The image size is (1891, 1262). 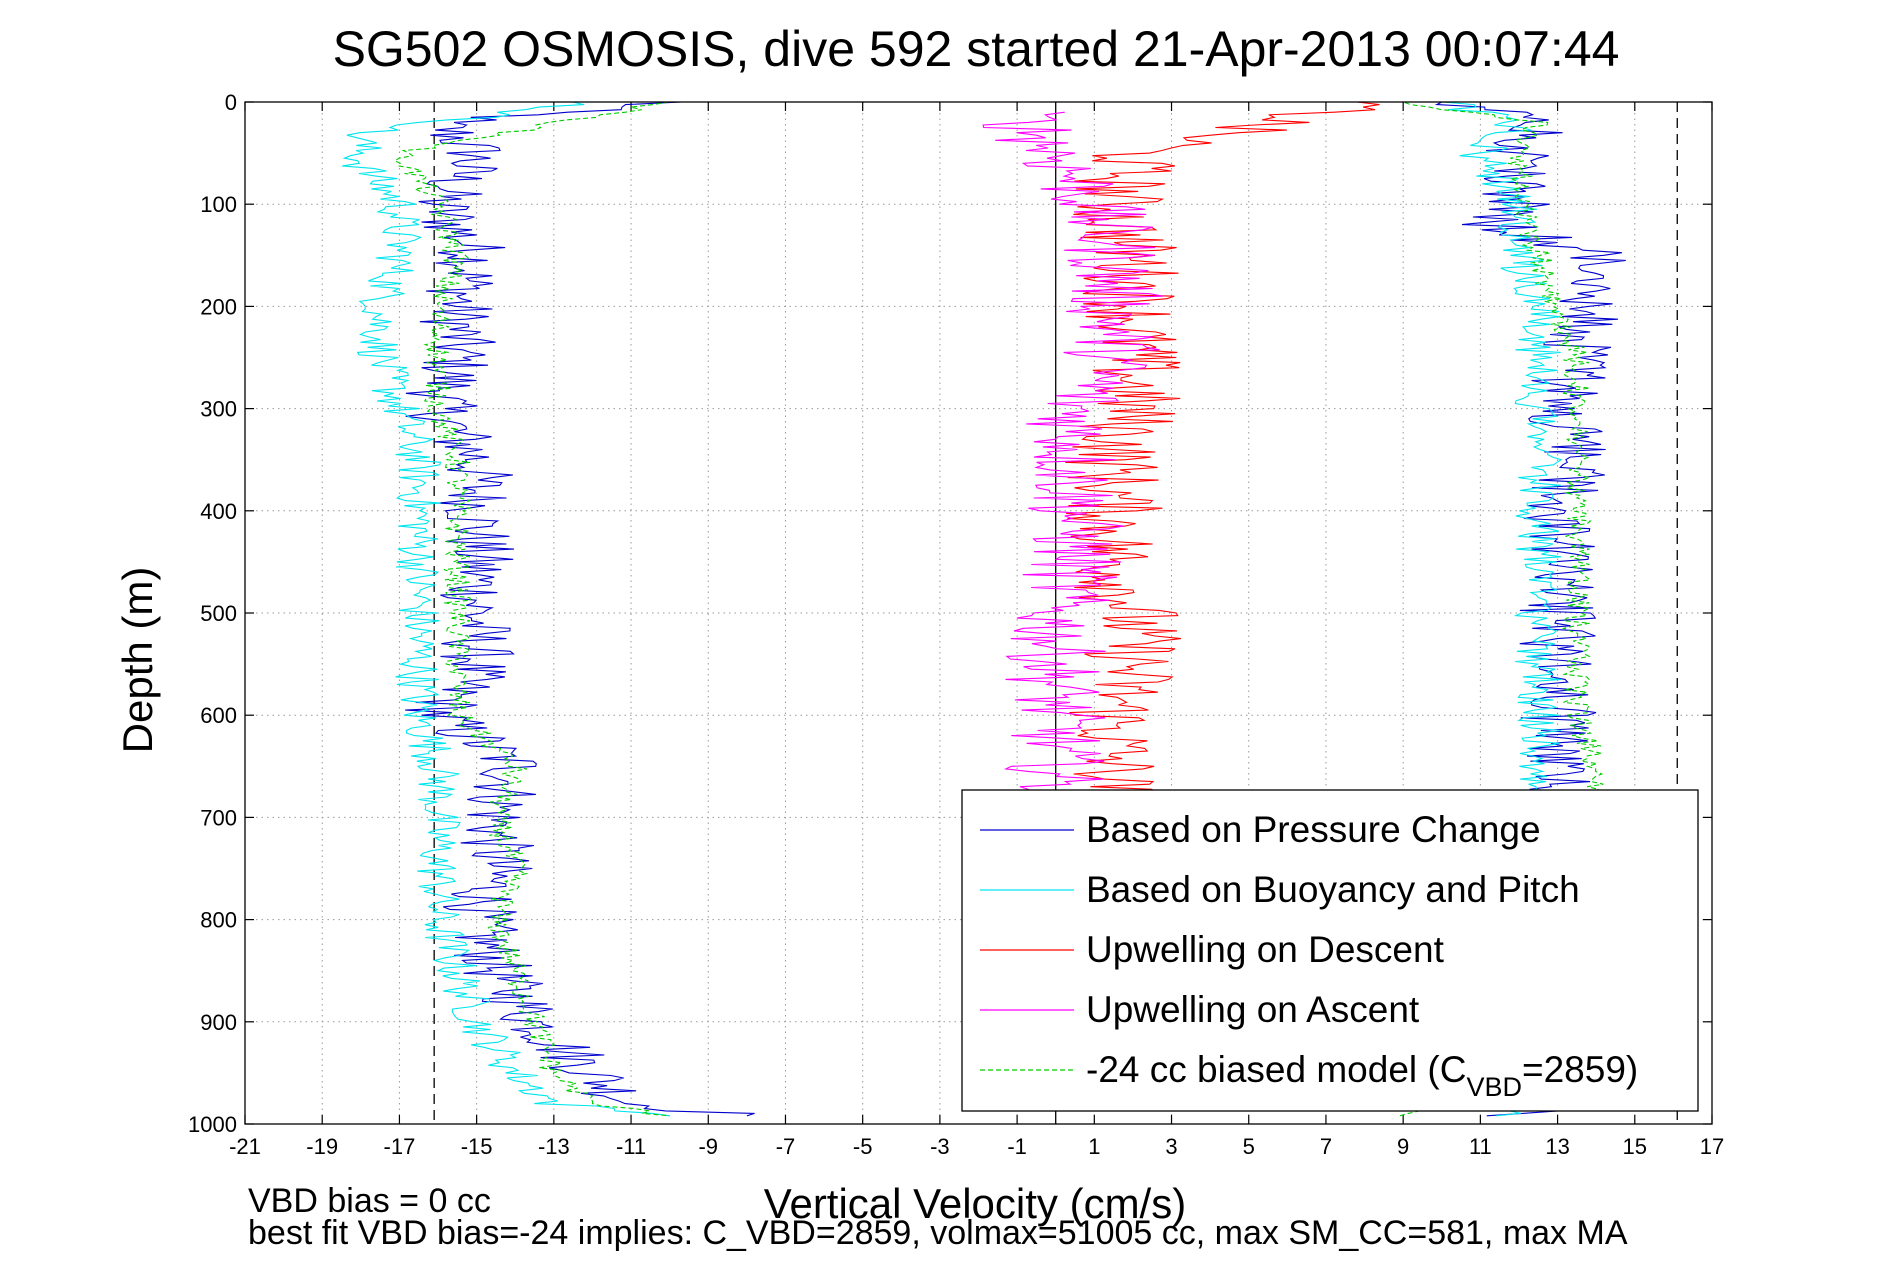 What do you see at coordinates (975, 1203) in the screenshot?
I see `x-axis-label: Vertical Velocity (cm/s)` at bounding box center [975, 1203].